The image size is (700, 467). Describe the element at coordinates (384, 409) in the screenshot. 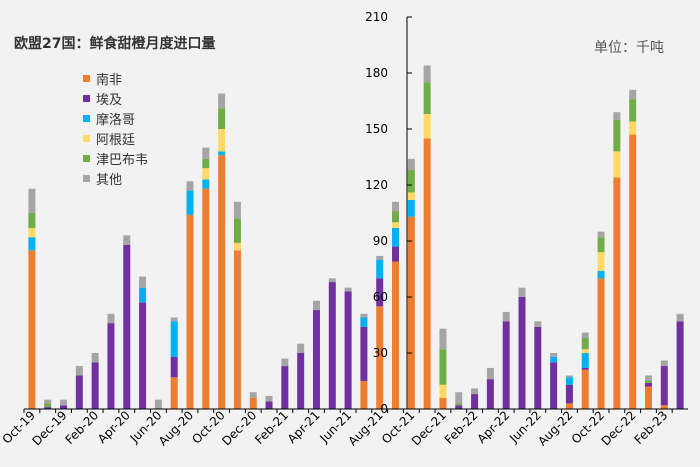

I see `y-tick-label: 0` at that location.